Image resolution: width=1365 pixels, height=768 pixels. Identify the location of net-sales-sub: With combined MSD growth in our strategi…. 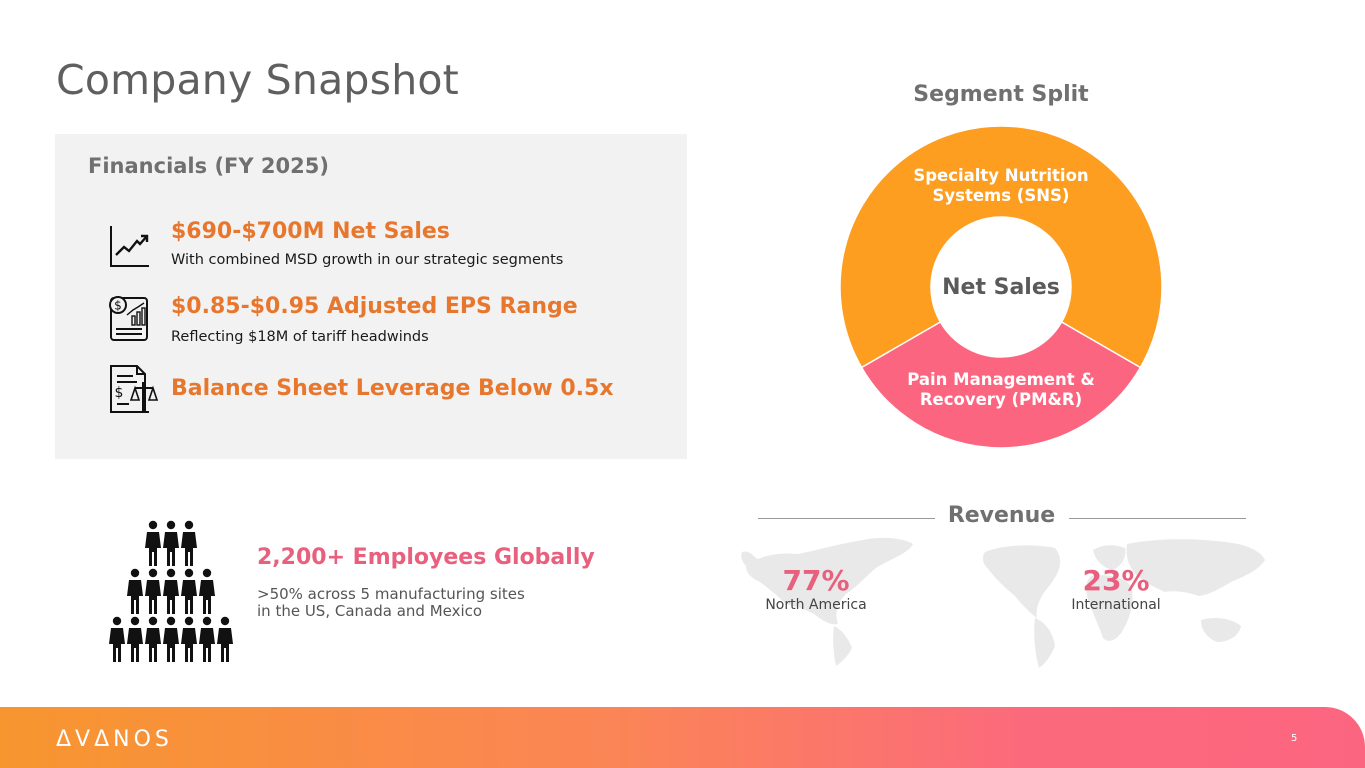
(367, 260).